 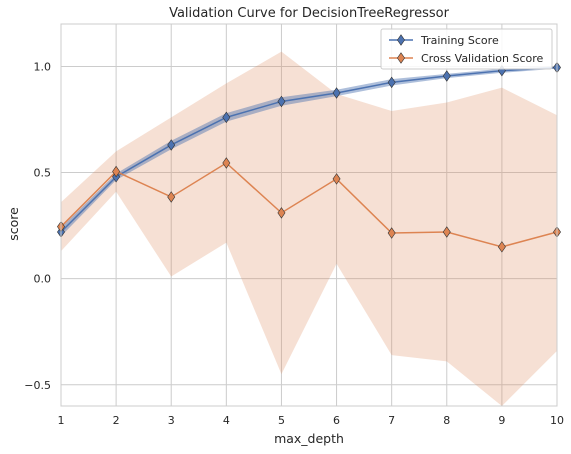 I want to click on y-tick-label: 1.0, so click(x=43, y=66).